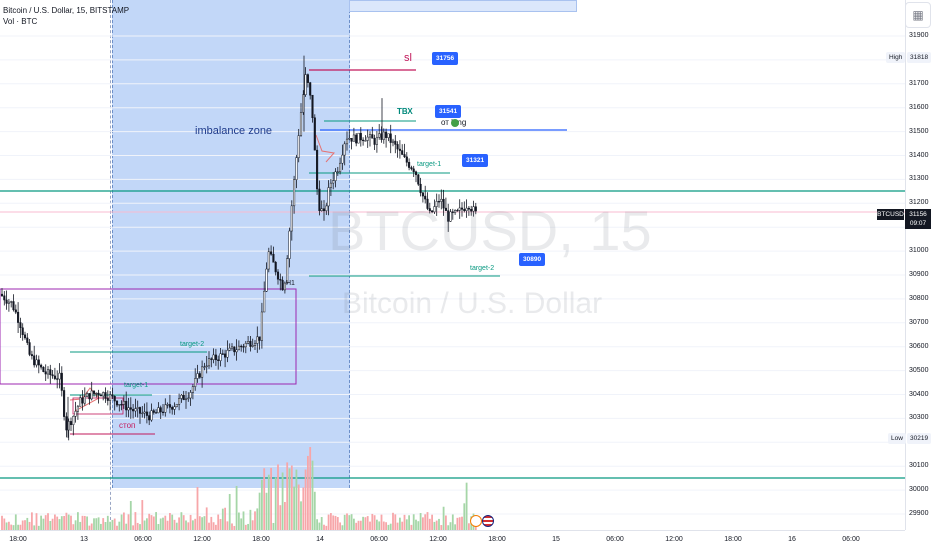 Image resolution: width=932 pixels, height=550 pixels. What do you see at coordinates (192, 344) in the screenshot?
I see `target2-left-label: target-2` at bounding box center [192, 344].